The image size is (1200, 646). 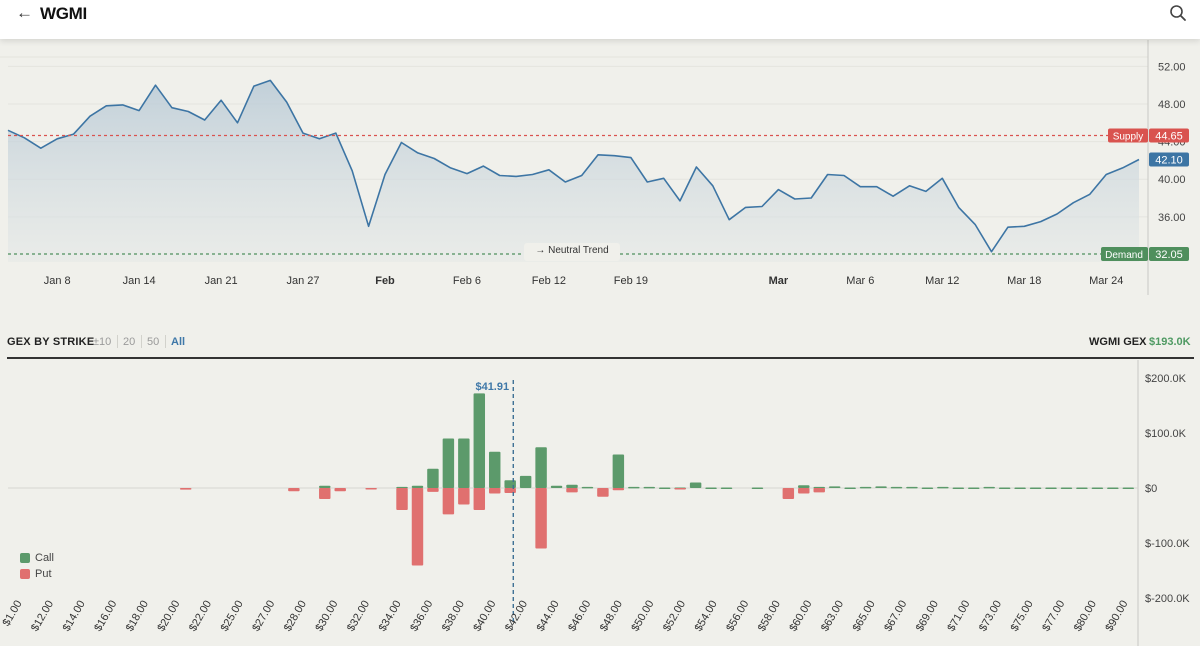 What do you see at coordinates (1128, 135) in the screenshot?
I see `supply-tag` at bounding box center [1128, 135].